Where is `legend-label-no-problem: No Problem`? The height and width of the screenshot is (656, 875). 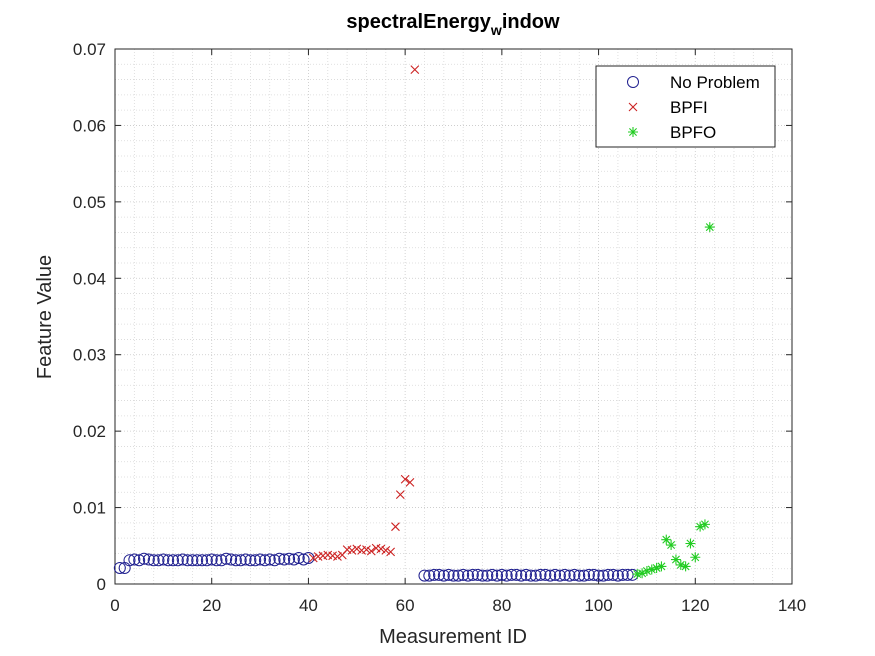
legend-label-no-problem: No Problem is located at coordinates (715, 82).